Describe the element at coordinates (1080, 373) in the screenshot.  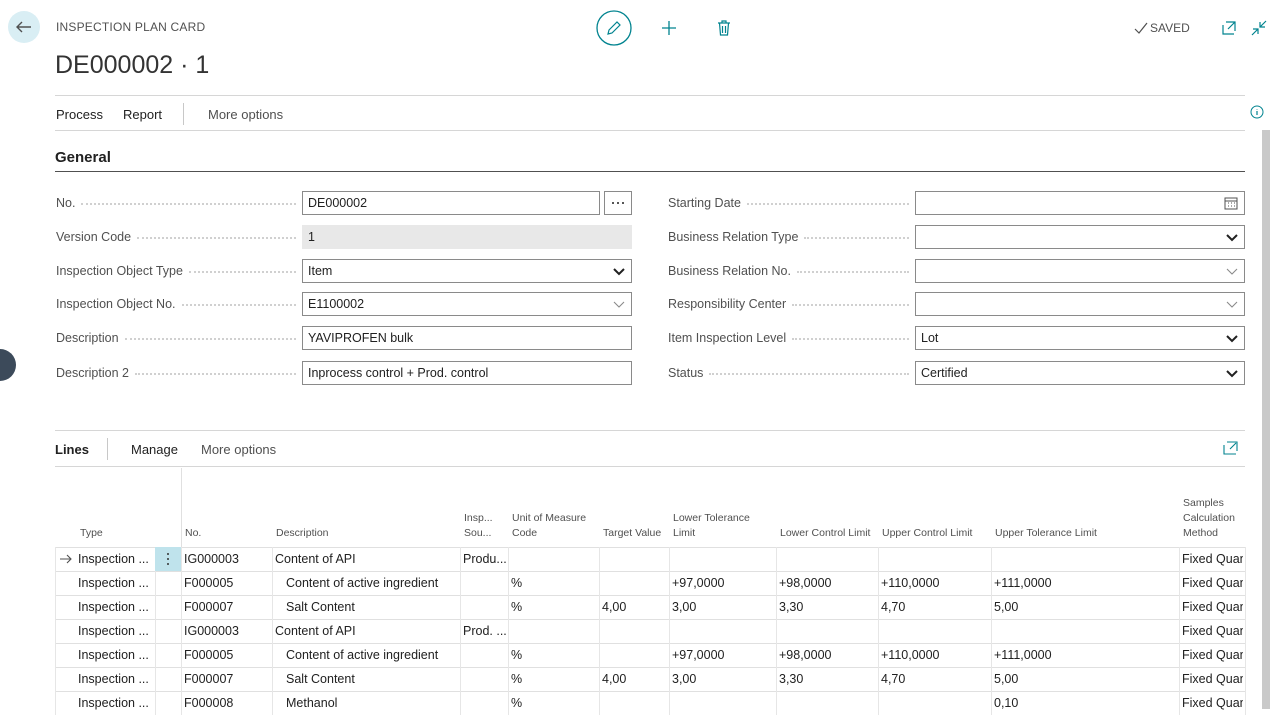
I see `field-input: Certified` at that location.